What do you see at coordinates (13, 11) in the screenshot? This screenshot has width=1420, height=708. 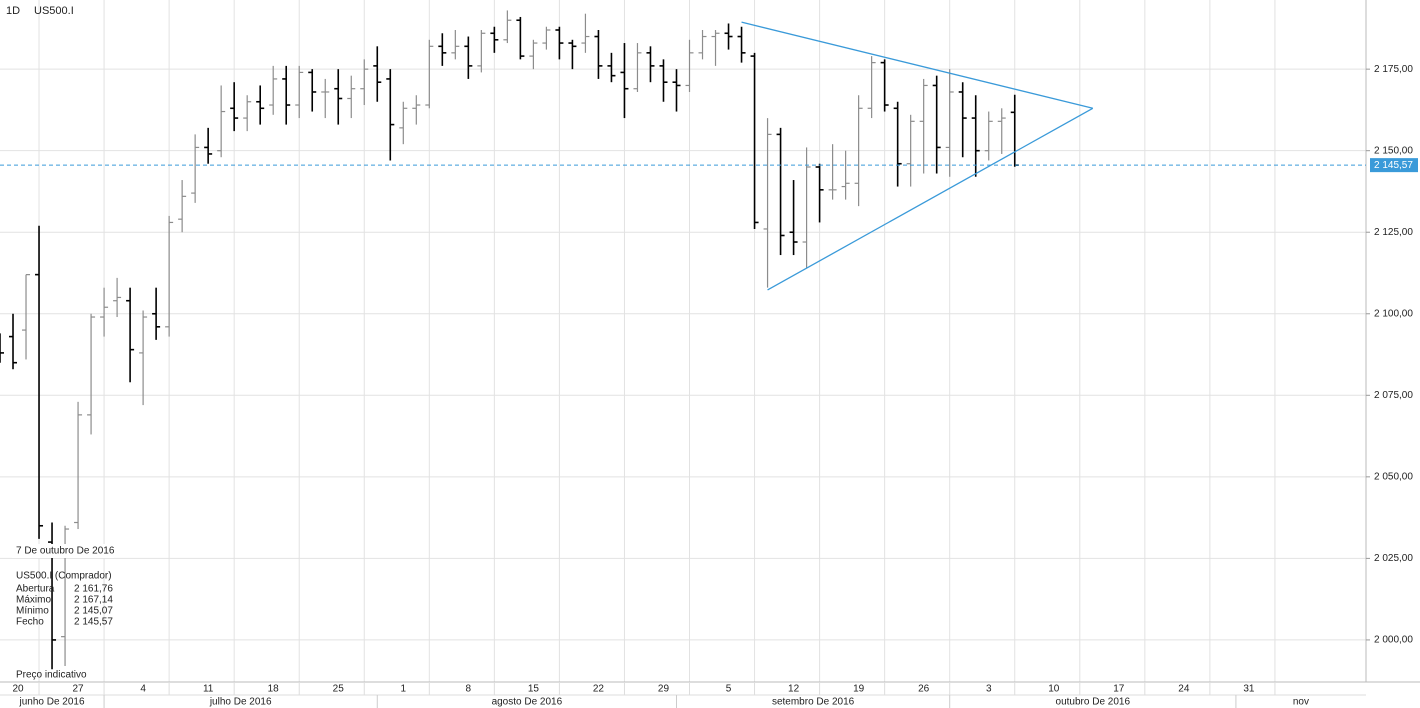 I see `timeframe: 1D` at bounding box center [13, 11].